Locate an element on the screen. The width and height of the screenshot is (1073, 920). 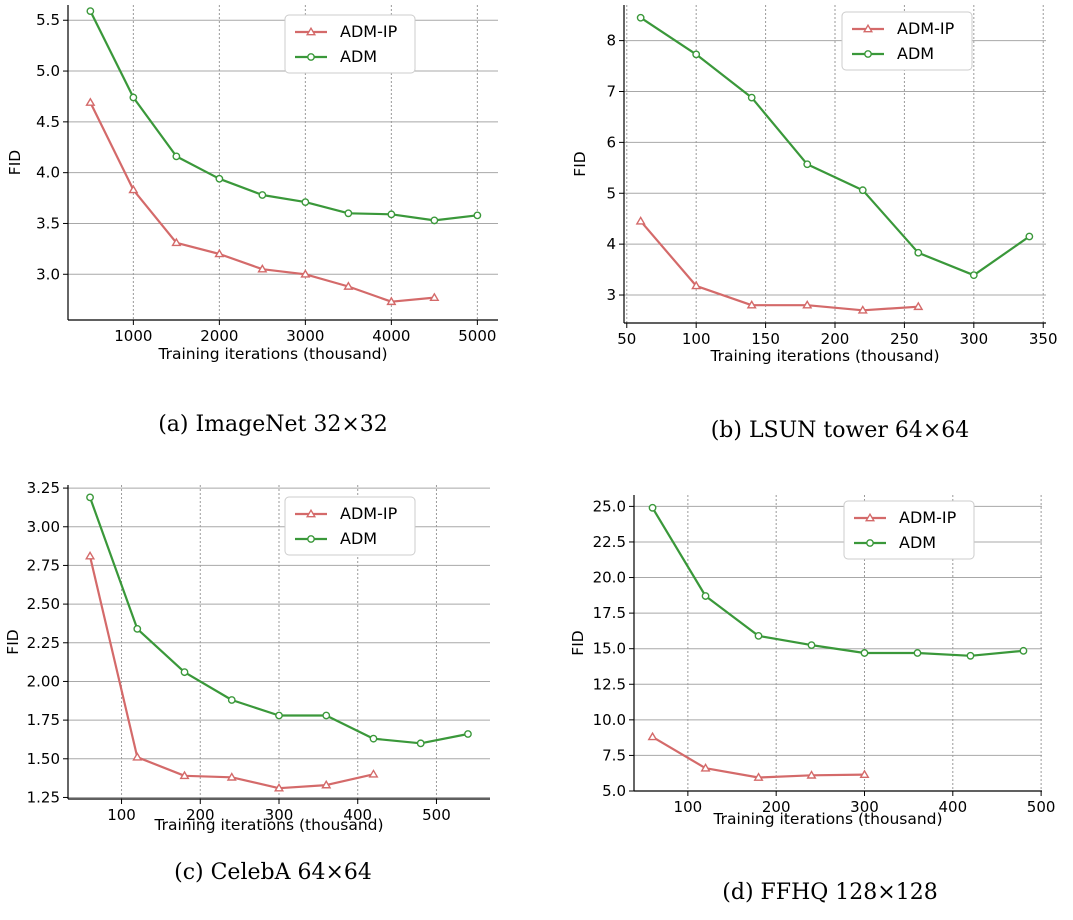
x-tick-label: 2000 is located at coordinates (219, 336).